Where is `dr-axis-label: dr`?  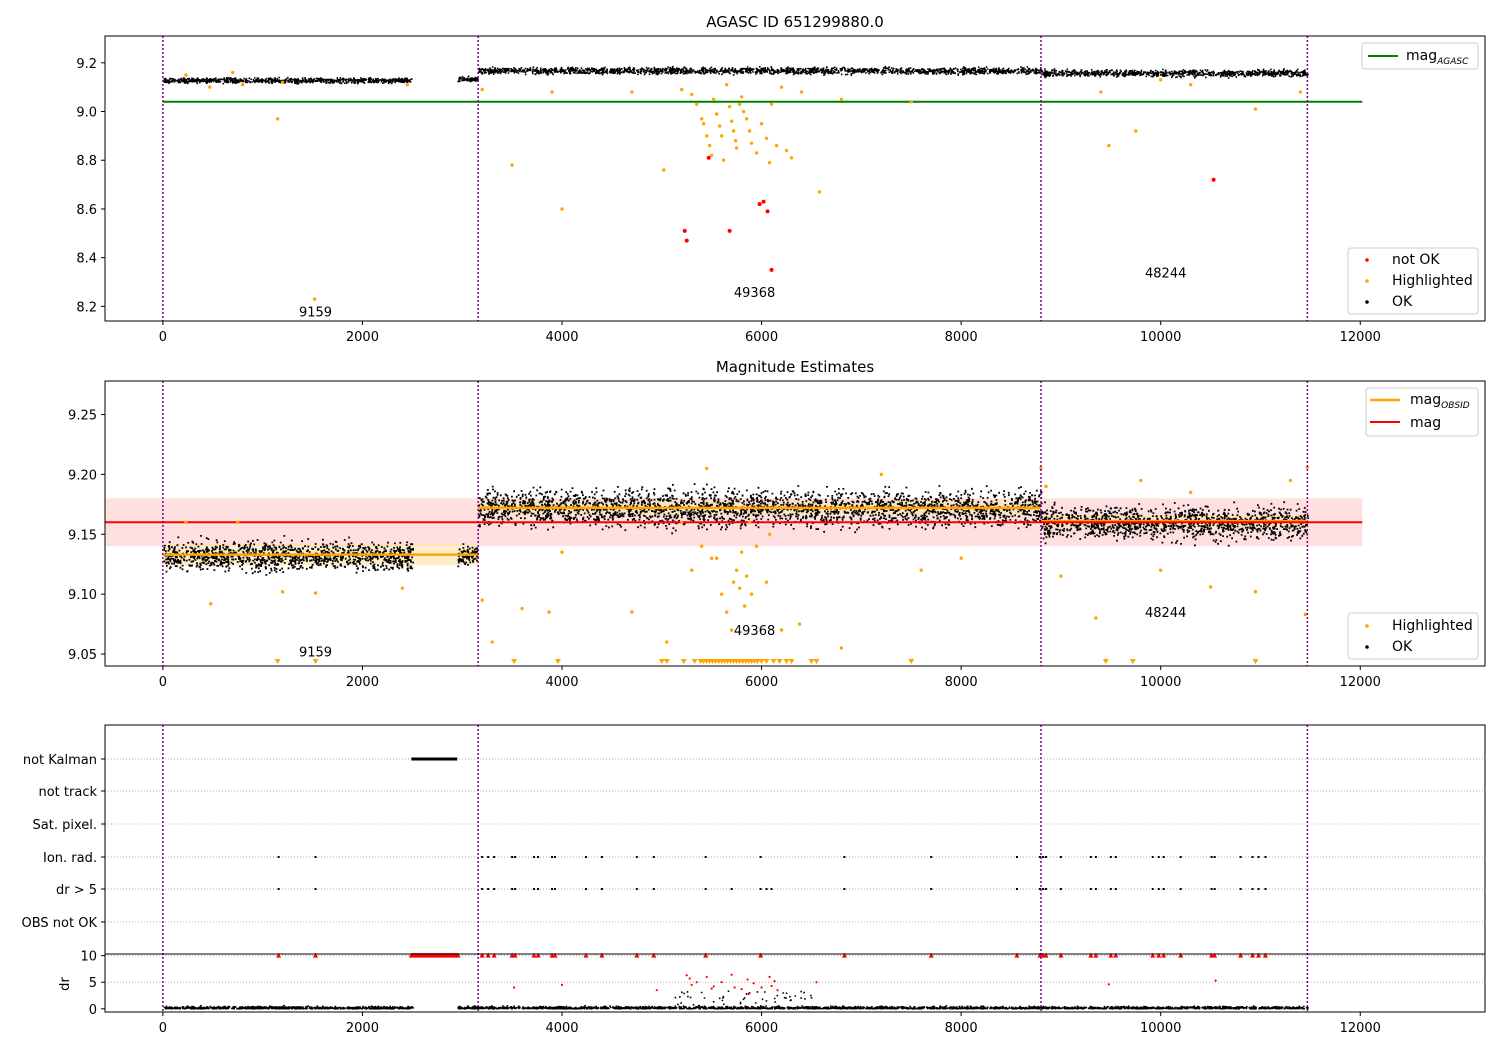
dr-axis-label: dr is located at coordinates (65, 984).